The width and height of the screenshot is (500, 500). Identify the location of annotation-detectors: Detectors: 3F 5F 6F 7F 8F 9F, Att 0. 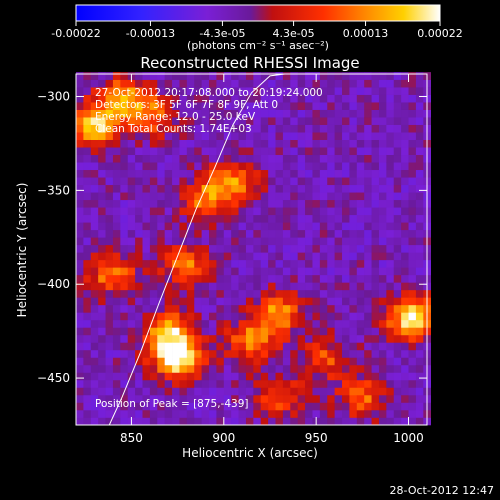
(186, 105).